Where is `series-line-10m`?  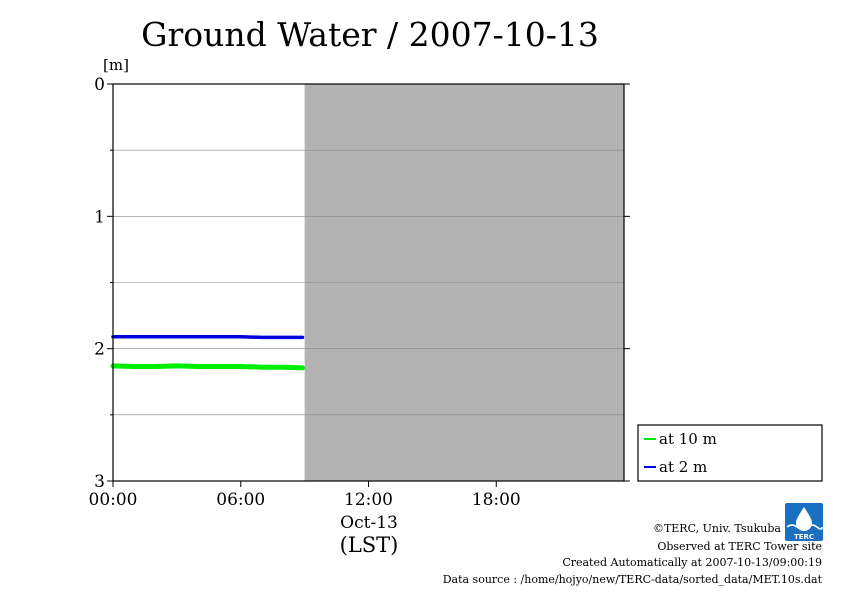 series-line-10m is located at coordinates (207, 367).